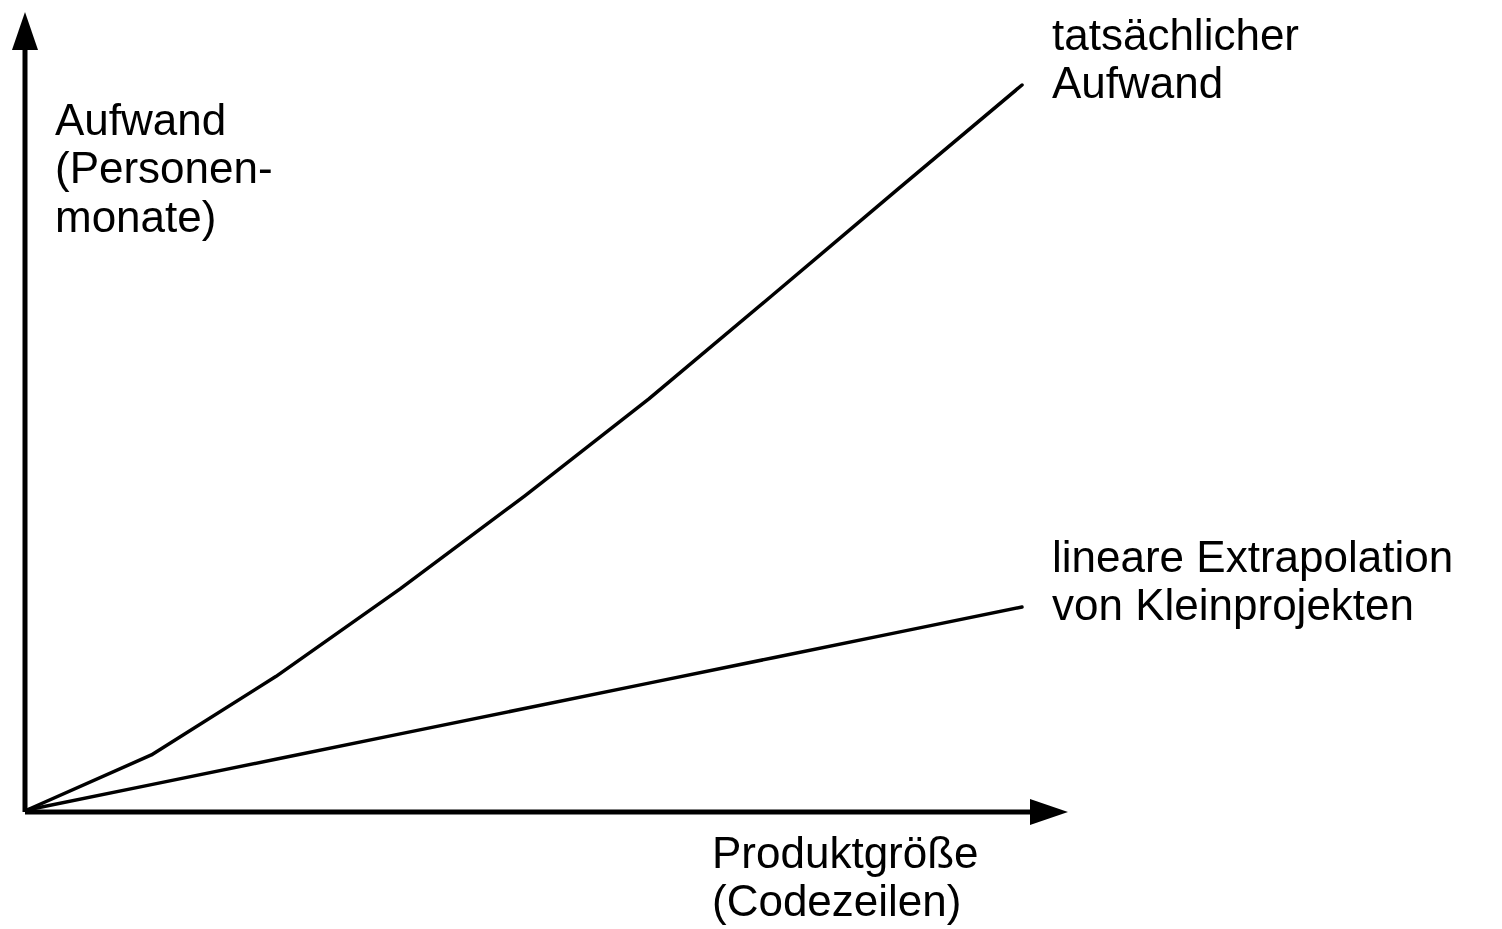 This screenshot has width=1502, height=929. Describe the element at coordinates (1253, 581) in the screenshot. I see `series-label: lineare Extrapolation von Kleinprojekten` at that location.